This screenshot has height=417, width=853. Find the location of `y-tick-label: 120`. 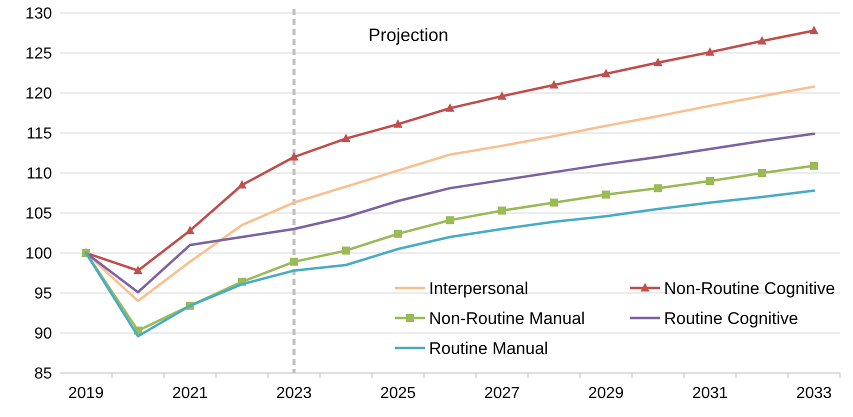

y-tick-label: 120 is located at coordinates (38, 94).